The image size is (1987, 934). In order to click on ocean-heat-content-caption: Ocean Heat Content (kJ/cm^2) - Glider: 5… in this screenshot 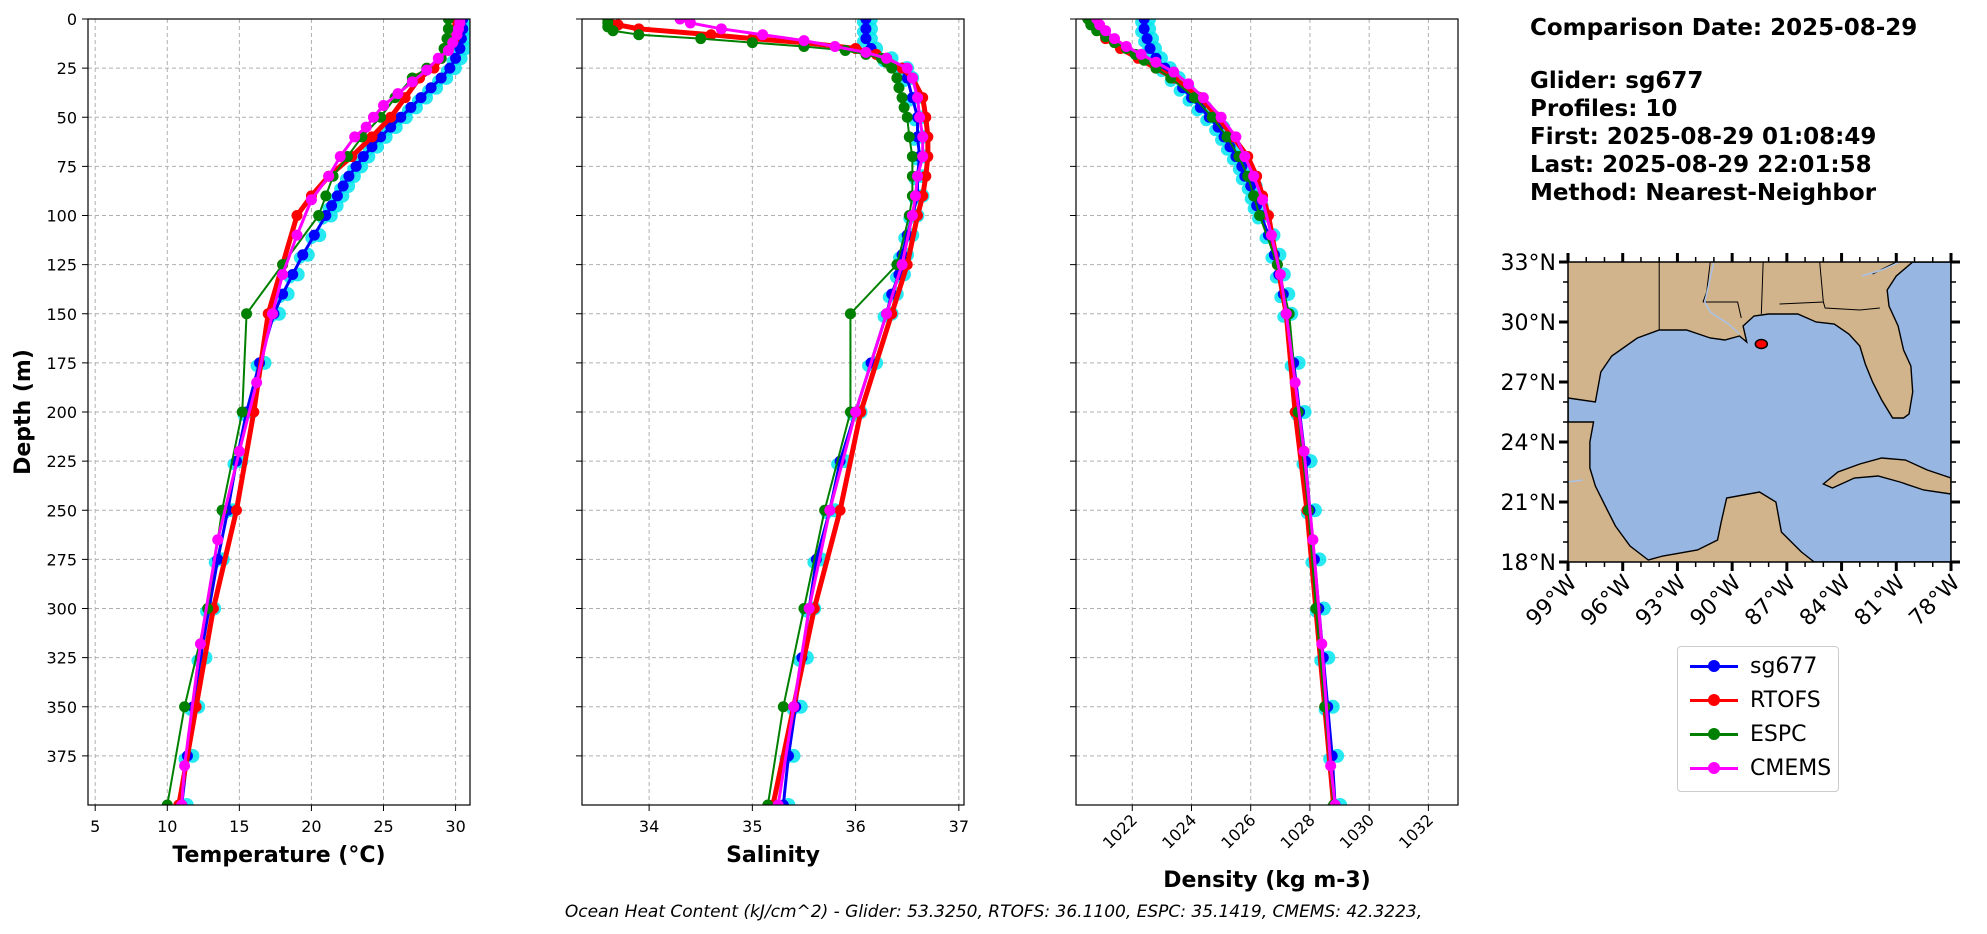, I will do `click(993, 912)`.